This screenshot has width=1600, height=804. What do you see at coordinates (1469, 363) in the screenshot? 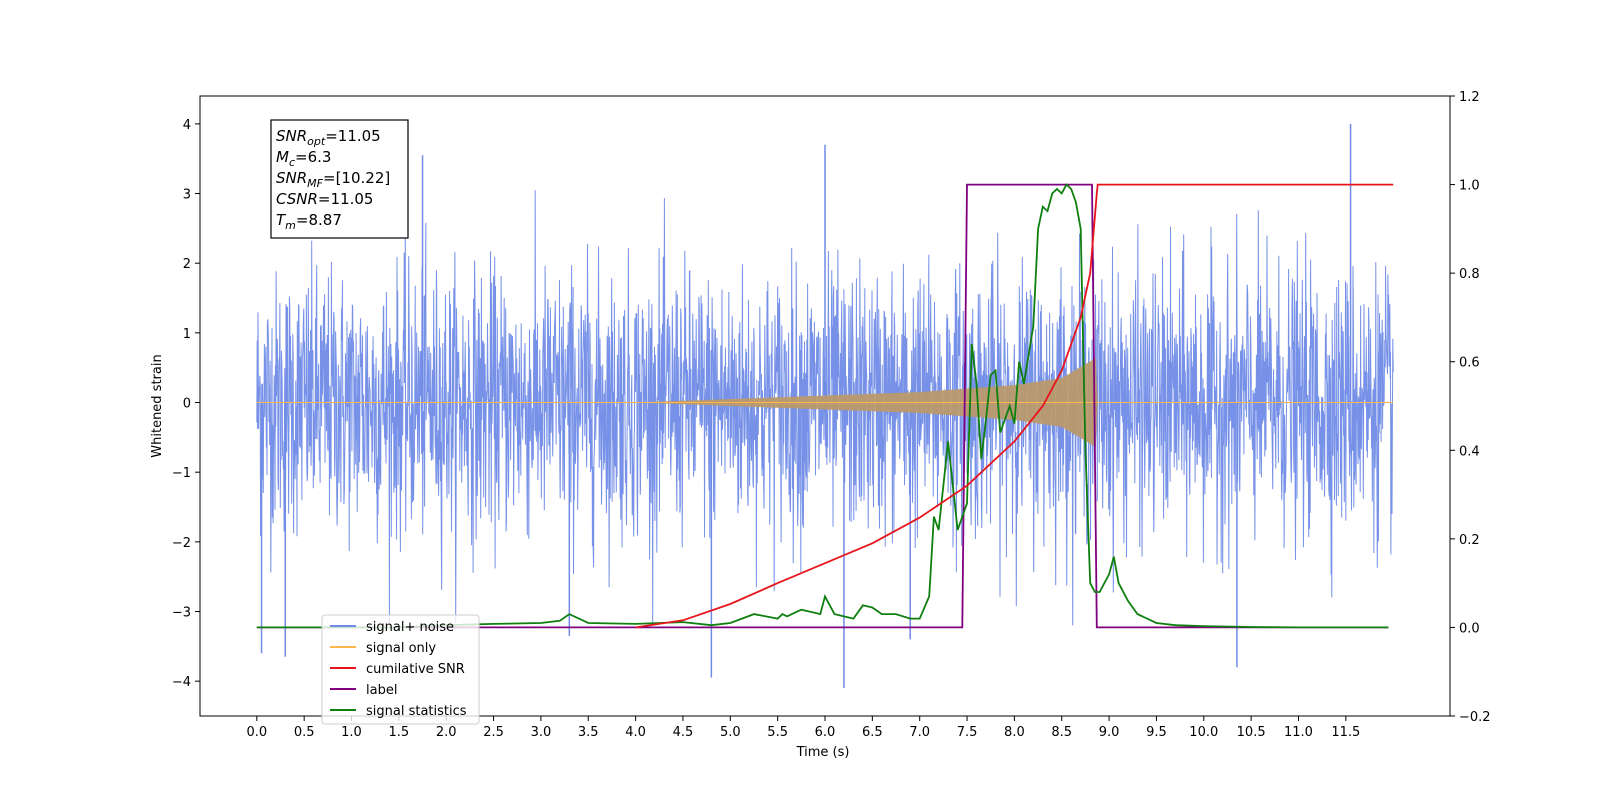
I see `y2-tick-label: 0.6` at bounding box center [1469, 363].